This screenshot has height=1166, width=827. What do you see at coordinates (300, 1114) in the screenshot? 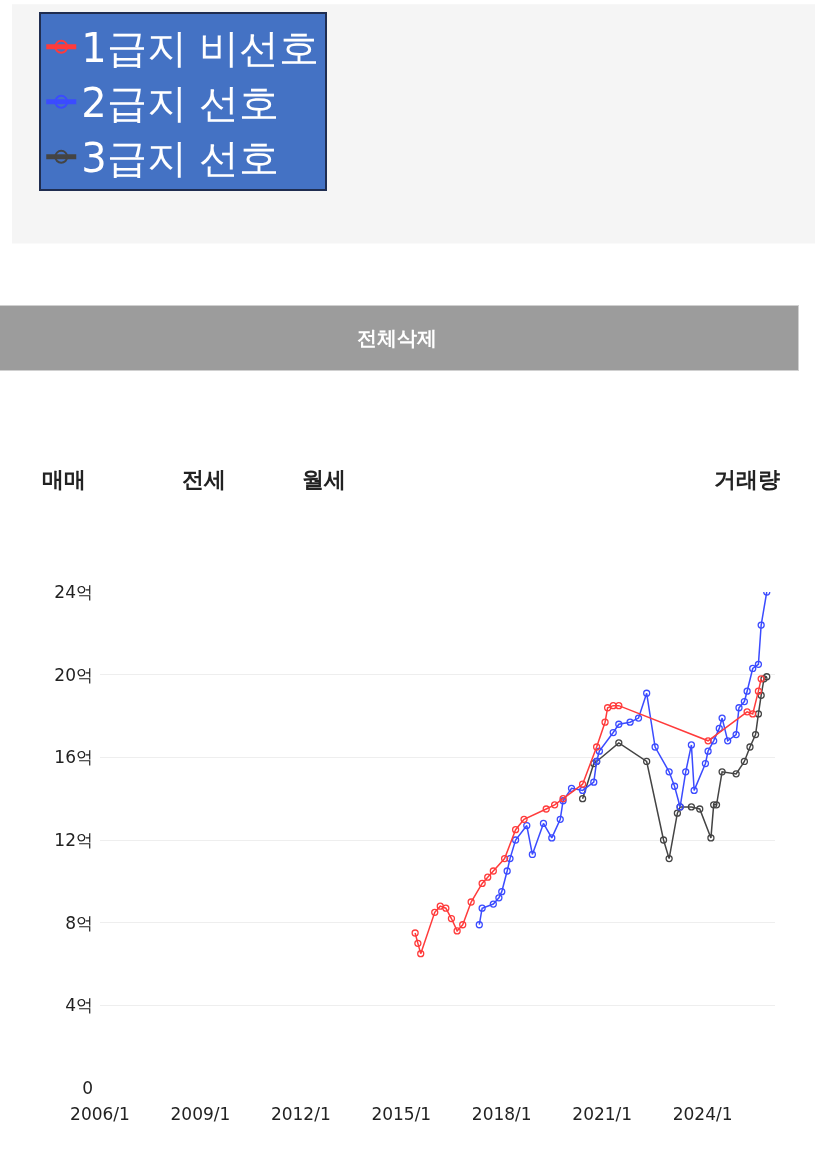
I see `x-tick-label: 2012/1` at bounding box center [300, 1114].